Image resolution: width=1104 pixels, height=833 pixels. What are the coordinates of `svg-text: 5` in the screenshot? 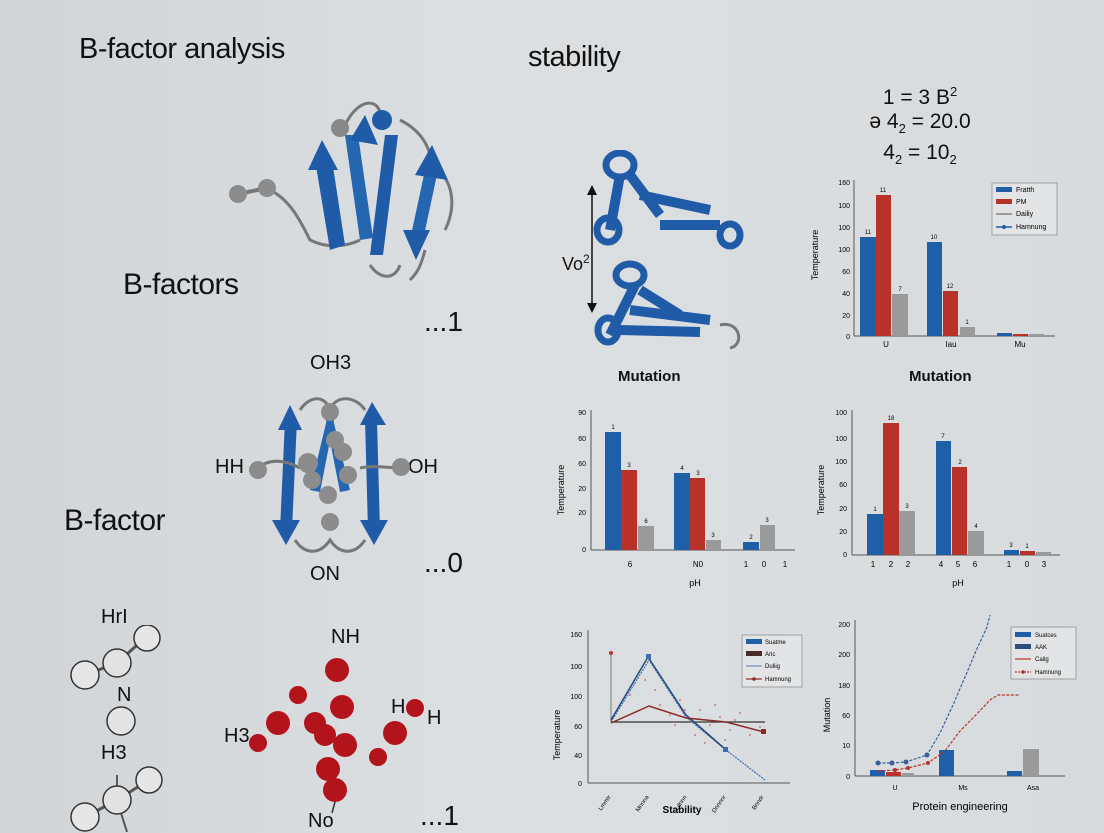 It's located at (958, 564).